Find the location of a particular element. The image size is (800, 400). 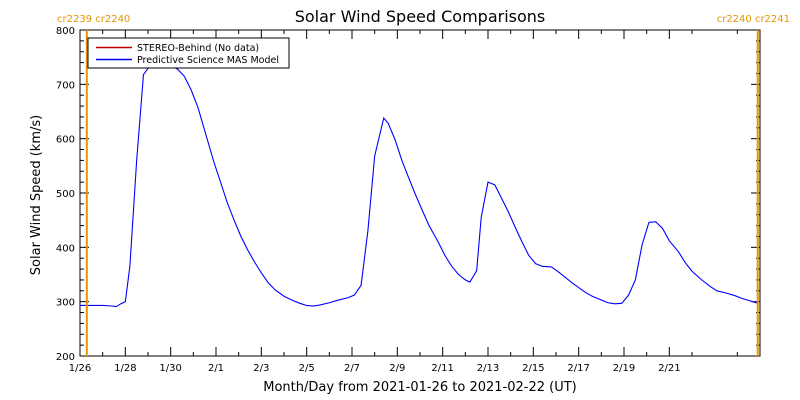

legend-label-stereo: STEREO-Behind (No data) is located at coordinates (198, 48).